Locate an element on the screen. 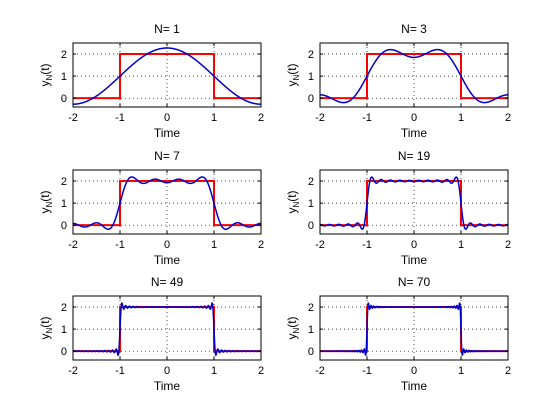 The image size is (560, 420). subplot-n19: -2 -1 0 1 2 0 1 2 N= 19 Time yN(t) is located at coordinates (398, 208).